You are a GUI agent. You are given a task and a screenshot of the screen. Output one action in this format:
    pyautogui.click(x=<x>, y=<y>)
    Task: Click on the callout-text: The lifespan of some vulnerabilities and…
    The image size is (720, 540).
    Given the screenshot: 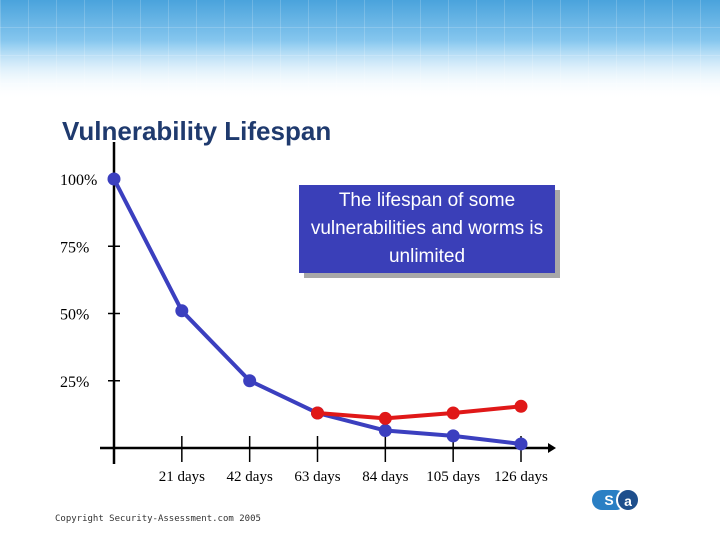 What is the action you would take?
    pyautogui.click(x=427, y=228)
    